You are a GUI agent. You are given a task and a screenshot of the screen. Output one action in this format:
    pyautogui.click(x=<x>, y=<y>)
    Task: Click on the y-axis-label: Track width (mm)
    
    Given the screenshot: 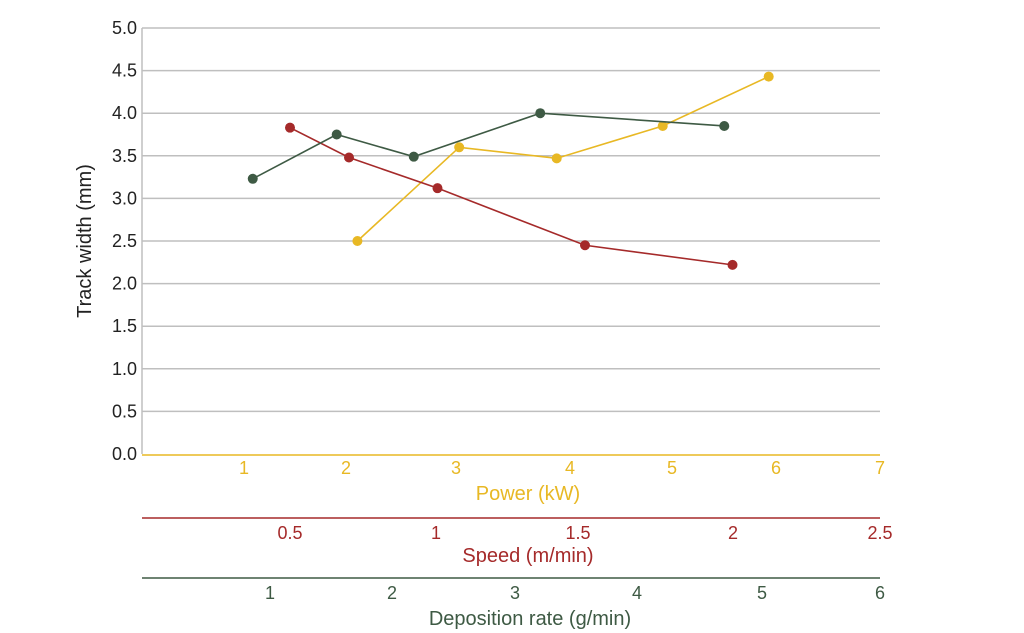 What is the action you would take?
    pyautogui.click(x=85, y=241)
    